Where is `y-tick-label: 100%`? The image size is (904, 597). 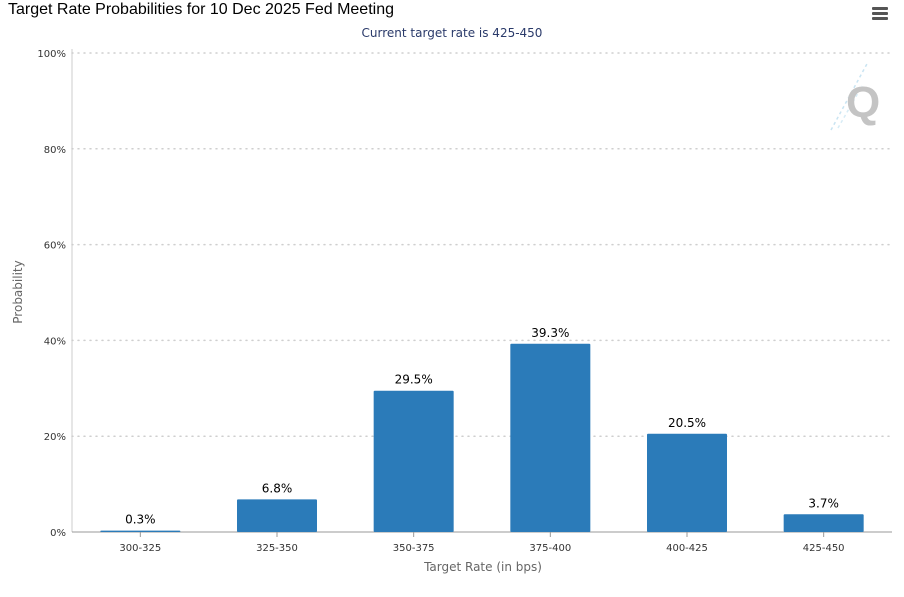
y-tick-label: 100% is located at coordinates (51, 54).